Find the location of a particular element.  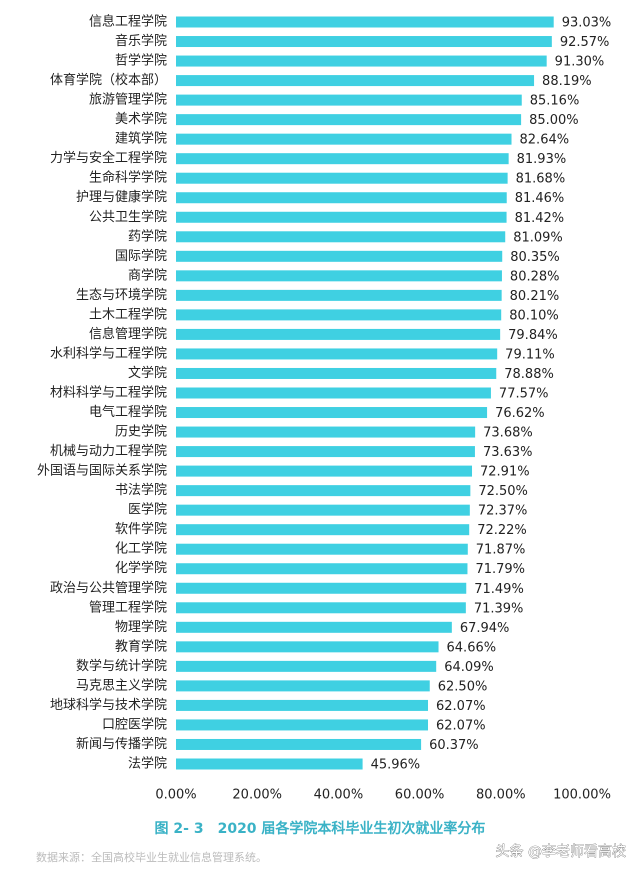

y-tick-label: 力学与安全工程学院 is located at coordinates (108, 158).